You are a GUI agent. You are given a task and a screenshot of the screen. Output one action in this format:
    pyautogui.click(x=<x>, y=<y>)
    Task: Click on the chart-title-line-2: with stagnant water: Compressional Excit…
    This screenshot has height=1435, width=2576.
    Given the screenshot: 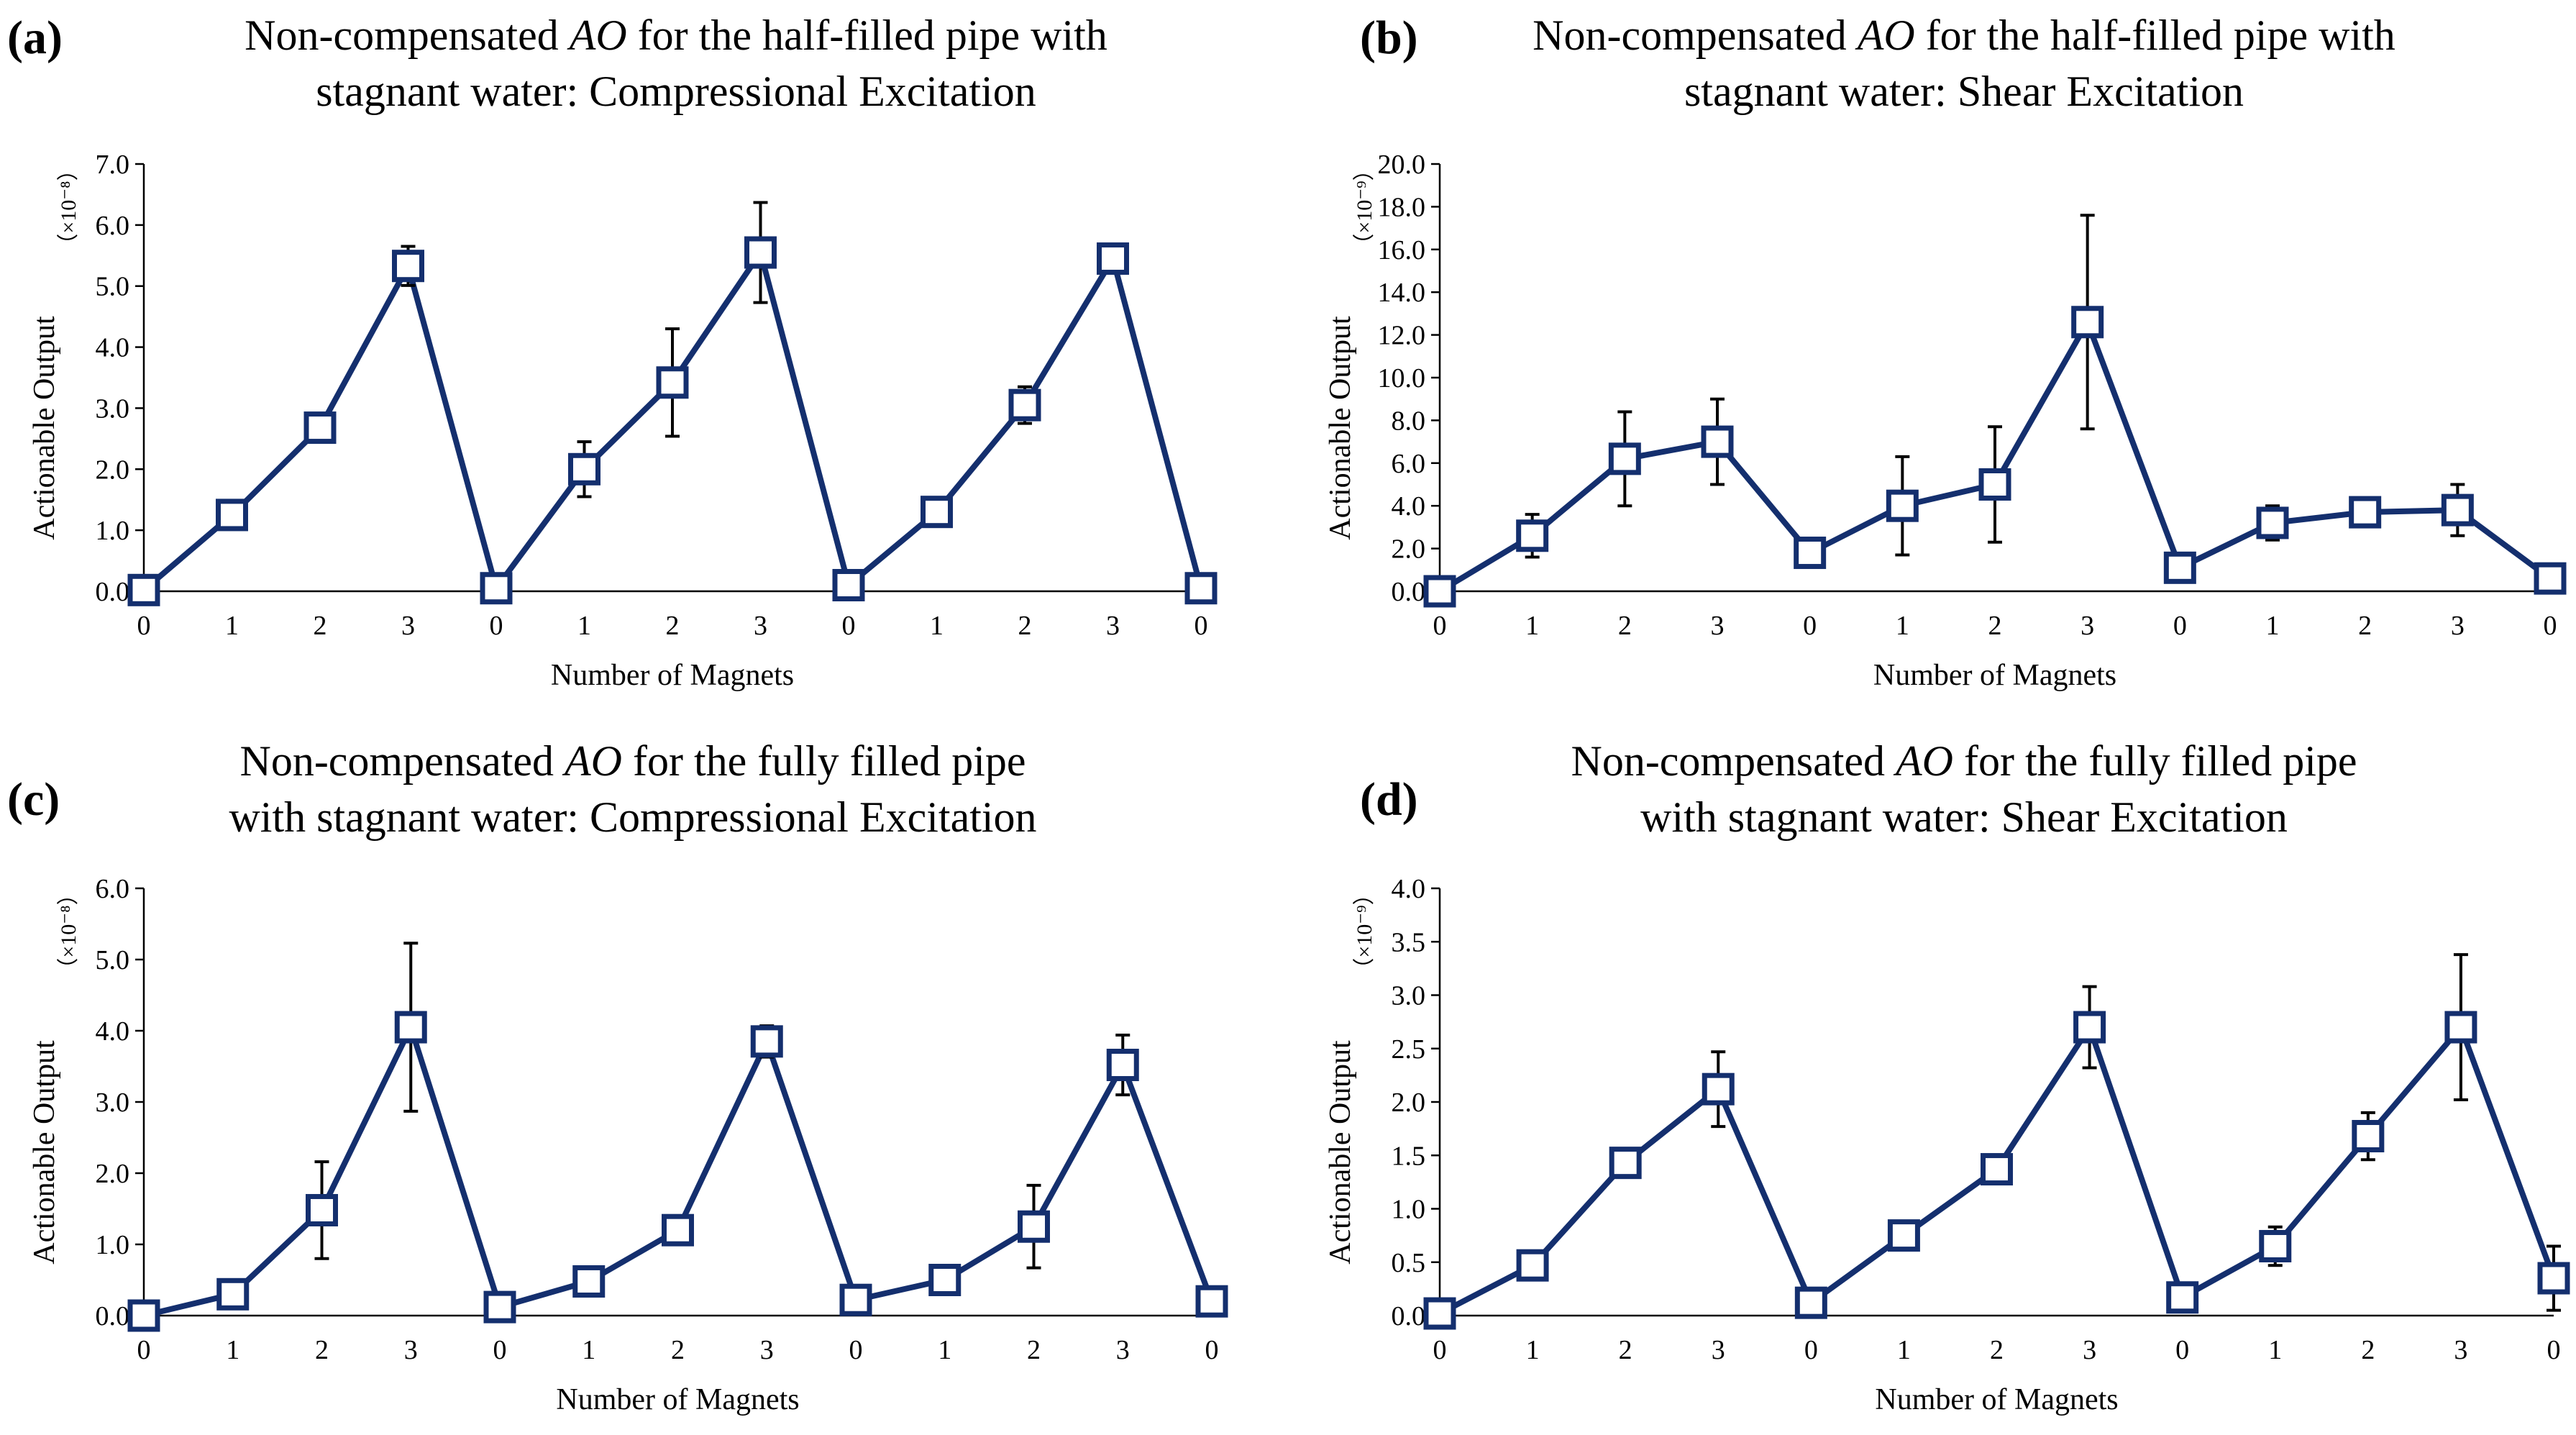 What is the action you would take?
    pyautogui.click(x=633, y=817)
    